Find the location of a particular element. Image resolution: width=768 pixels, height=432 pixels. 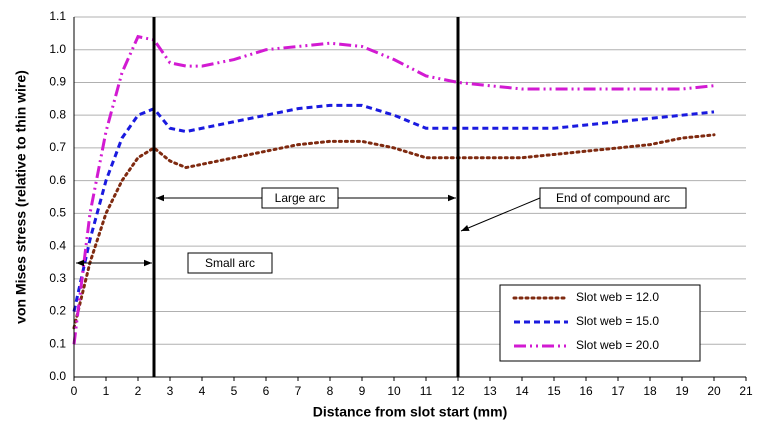

y-tick-label: 0.6 is located at coordinates (57, 180).